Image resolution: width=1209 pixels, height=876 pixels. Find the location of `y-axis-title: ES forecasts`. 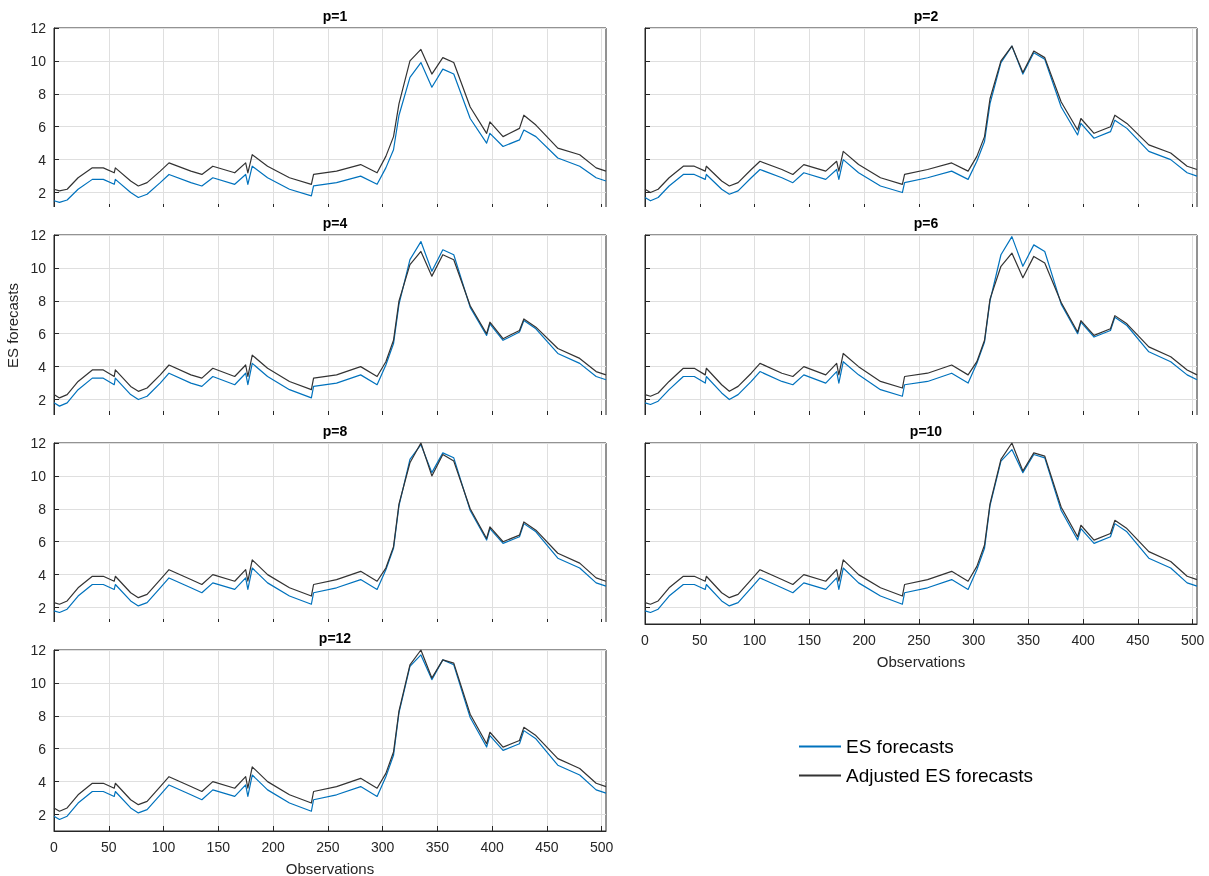

y-axis-title: ES forecasts is located at coordinates (12, 325).